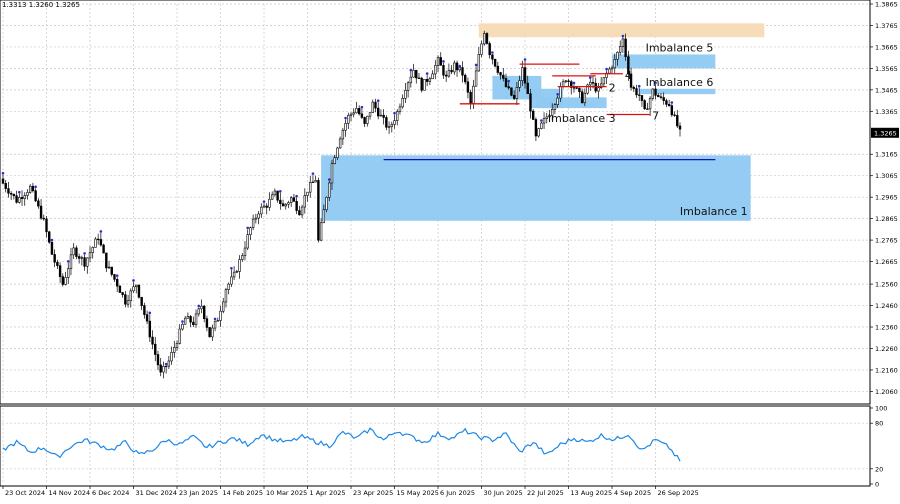 This screenshot has height=504, width=900. Describe the element at coordinates (592, 493) in the screenshot. I see `time-tick-label: 13 Aug 2025` at that location.